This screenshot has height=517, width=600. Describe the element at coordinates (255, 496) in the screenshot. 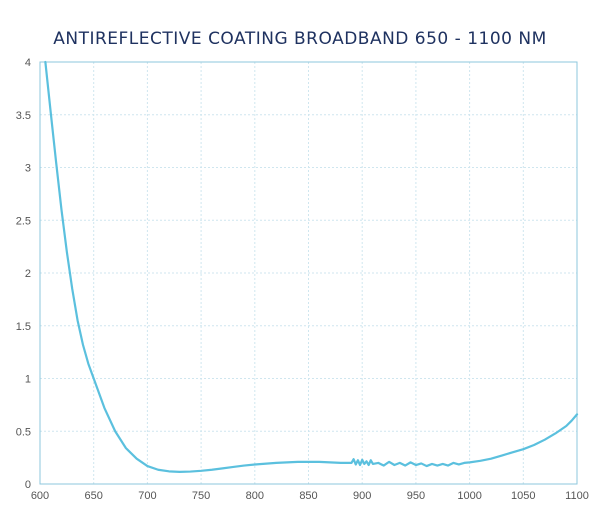

I see `x-tick-label: 800` at that location.